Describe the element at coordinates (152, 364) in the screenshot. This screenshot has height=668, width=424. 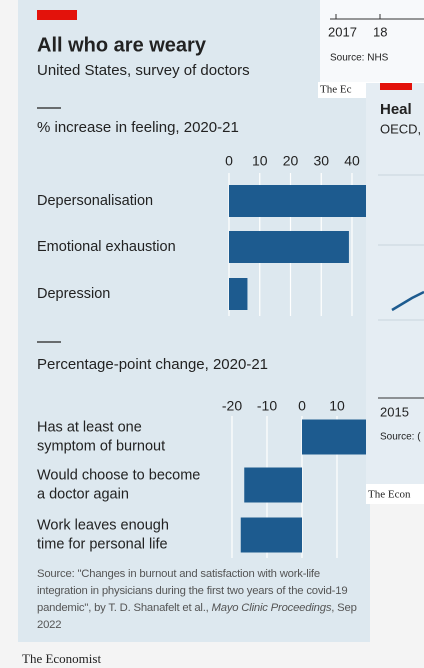
I see `chart-title: Percentage-point change, 2020-21` at that location.